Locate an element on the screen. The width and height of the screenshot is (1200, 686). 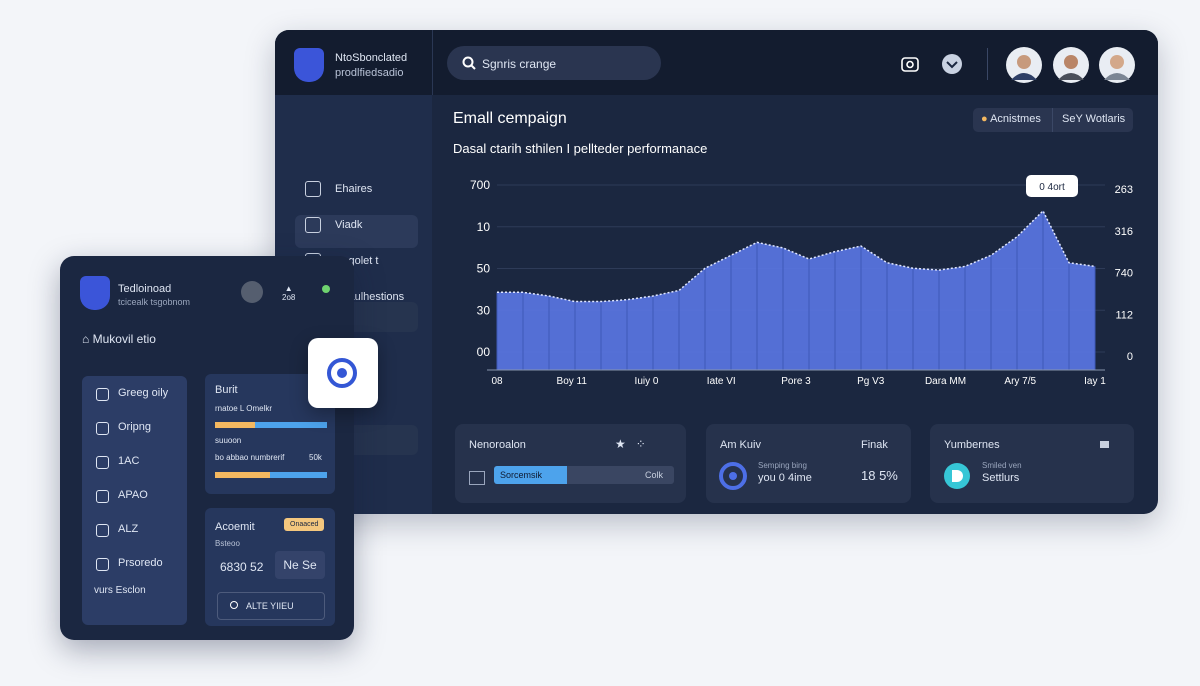
x-tick-label: Pg V3 is located at coordinates (871, 381).